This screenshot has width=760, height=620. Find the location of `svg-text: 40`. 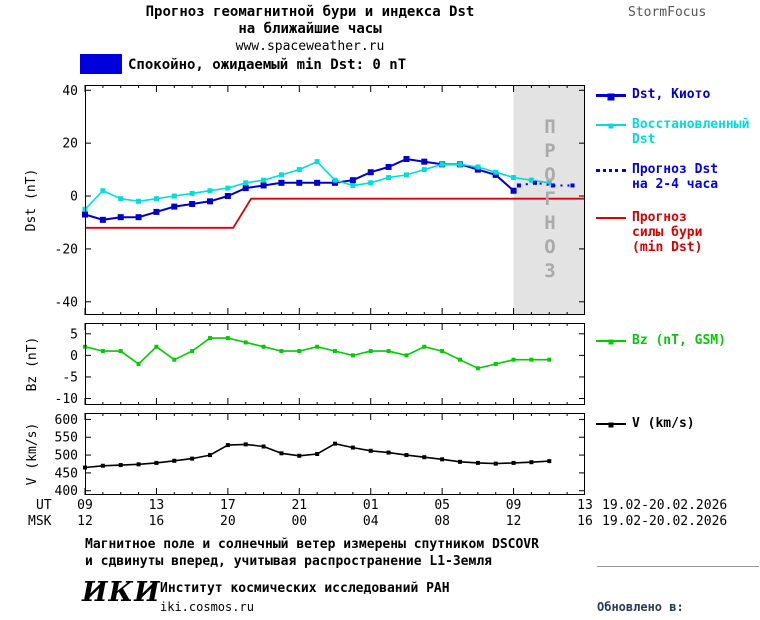

svg-text: 40 is located at coordinates (70, 92).